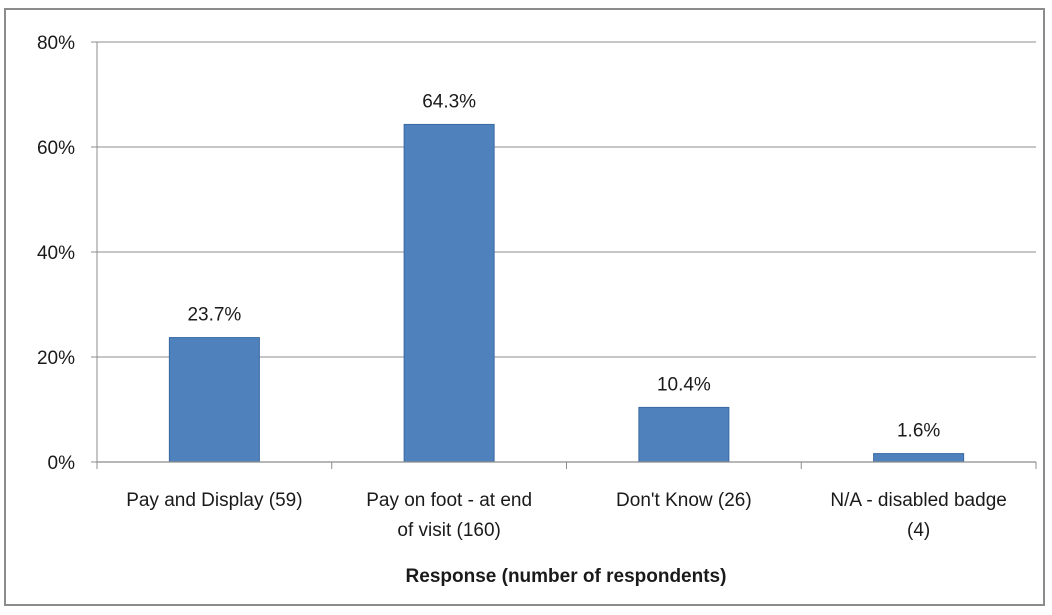 The width and height of the screenshot is (1052, 615). I want to click on data-label: 1.6%, so click(918, 431).